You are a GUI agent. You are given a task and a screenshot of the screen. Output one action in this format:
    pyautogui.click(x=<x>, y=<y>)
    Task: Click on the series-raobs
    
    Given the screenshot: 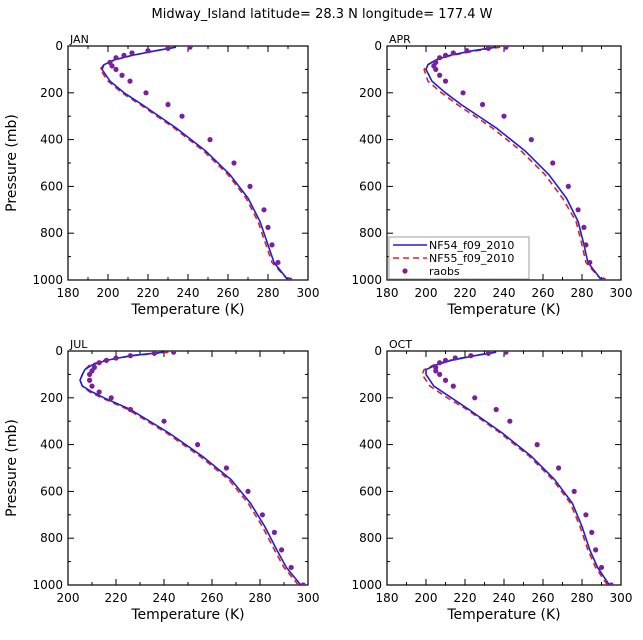 What is the action you would take?
    pyautogui.click(x=519, y=163)
    